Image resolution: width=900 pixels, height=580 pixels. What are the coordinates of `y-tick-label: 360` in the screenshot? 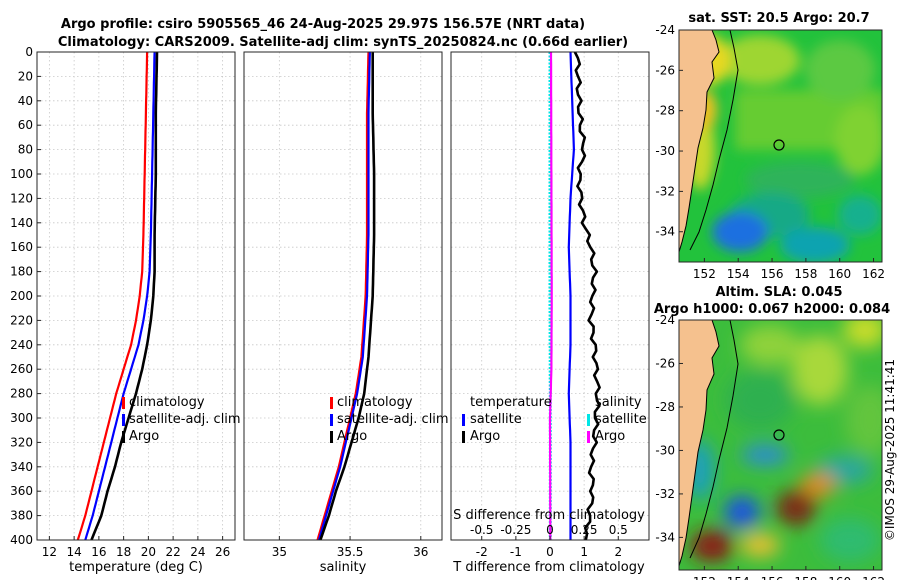 It's located at (21, 491).